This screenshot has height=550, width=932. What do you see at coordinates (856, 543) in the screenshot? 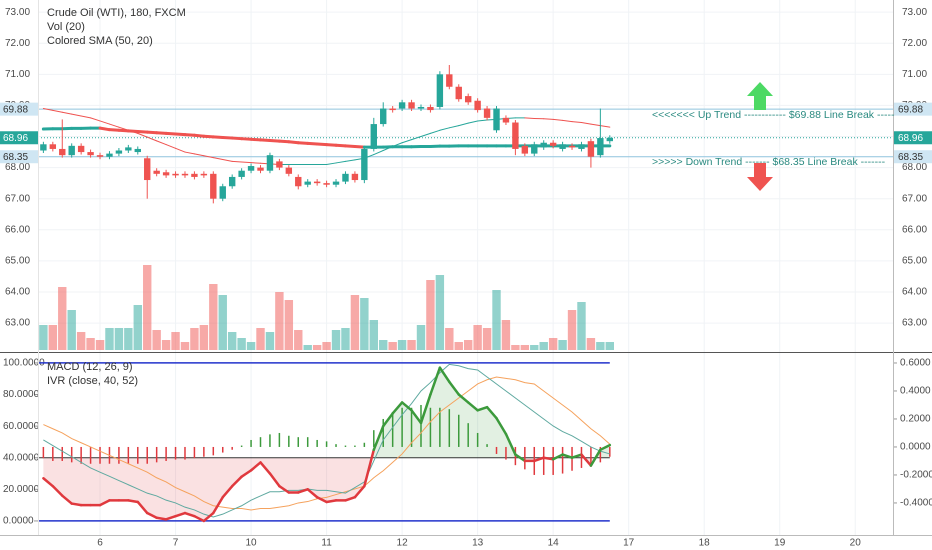
I see `x-tick-label: 20` at bounding box center [856, 543].